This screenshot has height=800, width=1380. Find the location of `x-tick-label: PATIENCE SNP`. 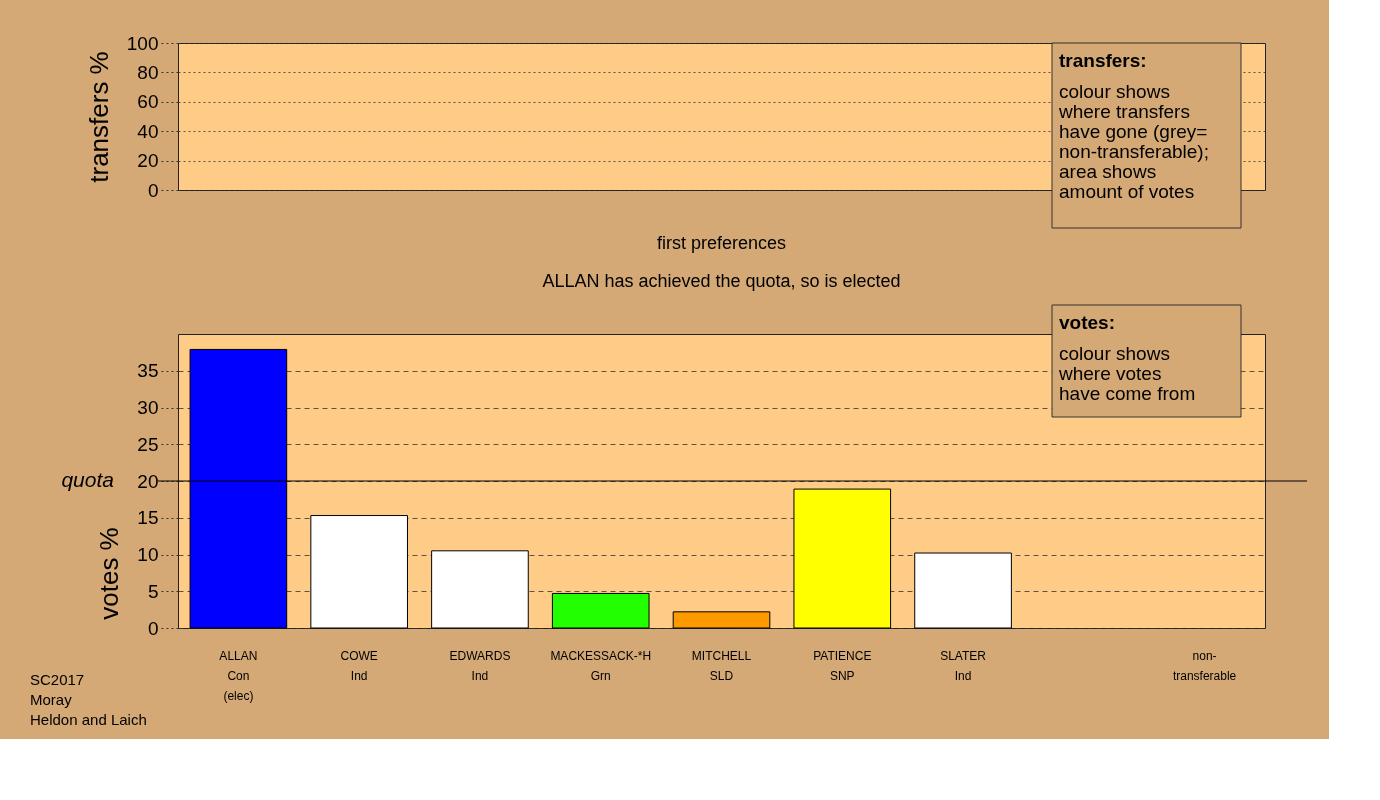

x-tick-label: PATIENCE SNP is located at coordinates (842, 665).